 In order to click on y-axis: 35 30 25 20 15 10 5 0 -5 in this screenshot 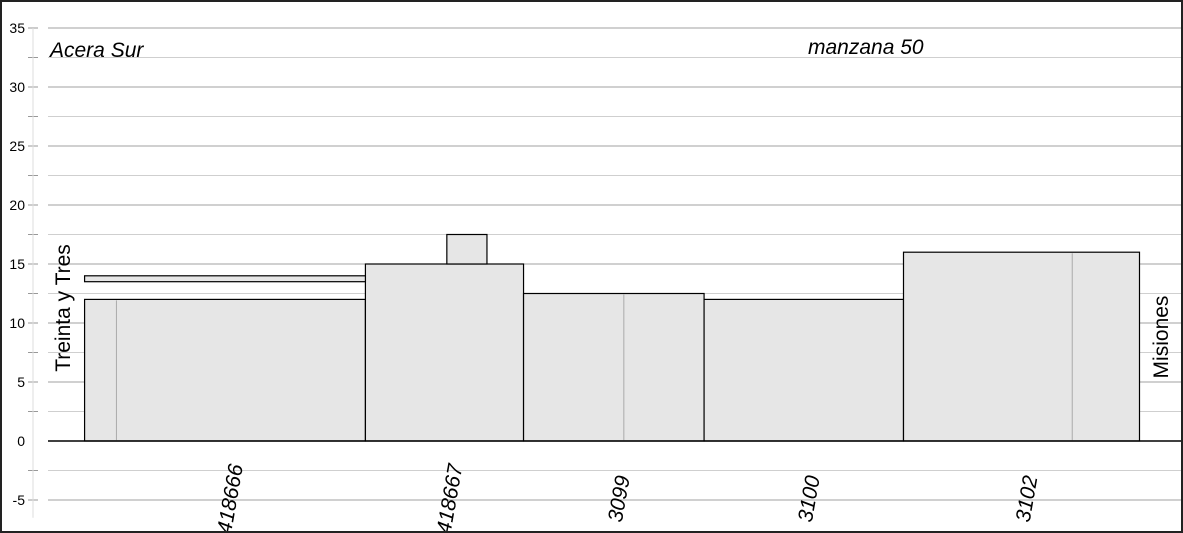, I will do `click(23, 269)`.